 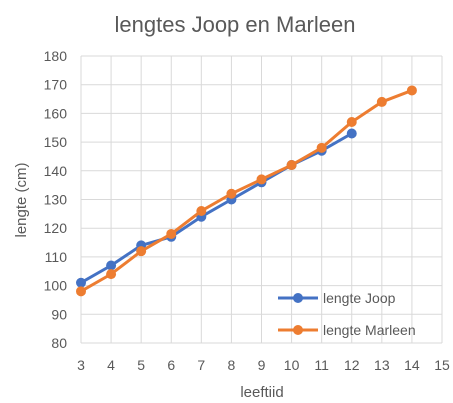 I want to click on legend-label: lengte Joop, so click(x=359, y=298).